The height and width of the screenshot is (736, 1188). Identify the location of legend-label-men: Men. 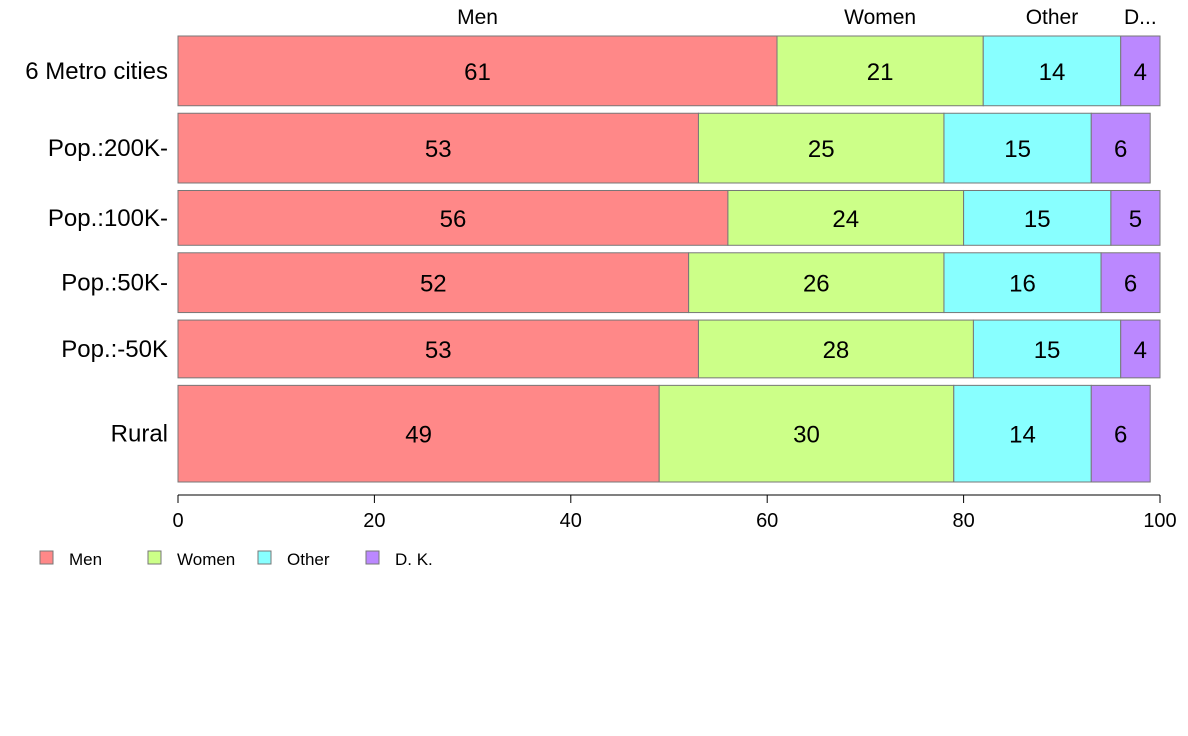
(85, 559).